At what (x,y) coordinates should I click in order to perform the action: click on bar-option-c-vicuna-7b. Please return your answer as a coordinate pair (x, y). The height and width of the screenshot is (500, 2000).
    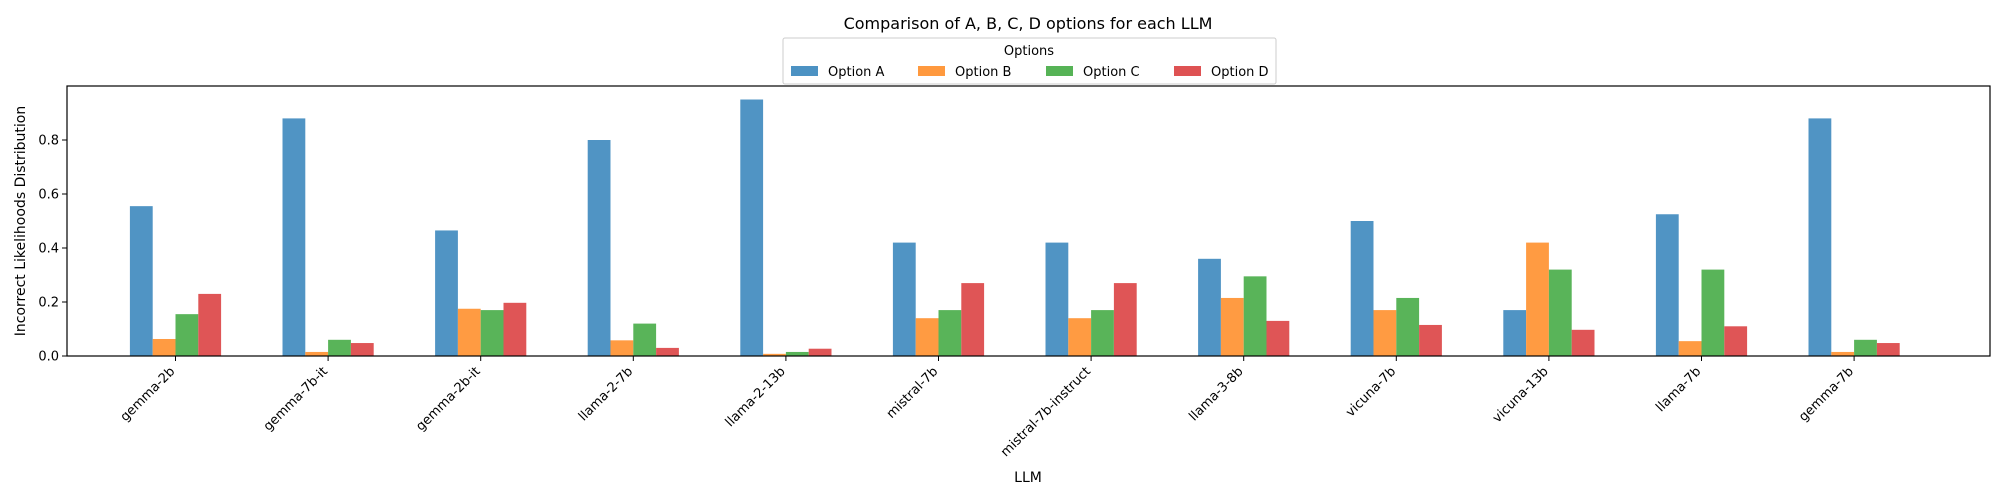
    Looking at the image, I should click on (1408, 326).